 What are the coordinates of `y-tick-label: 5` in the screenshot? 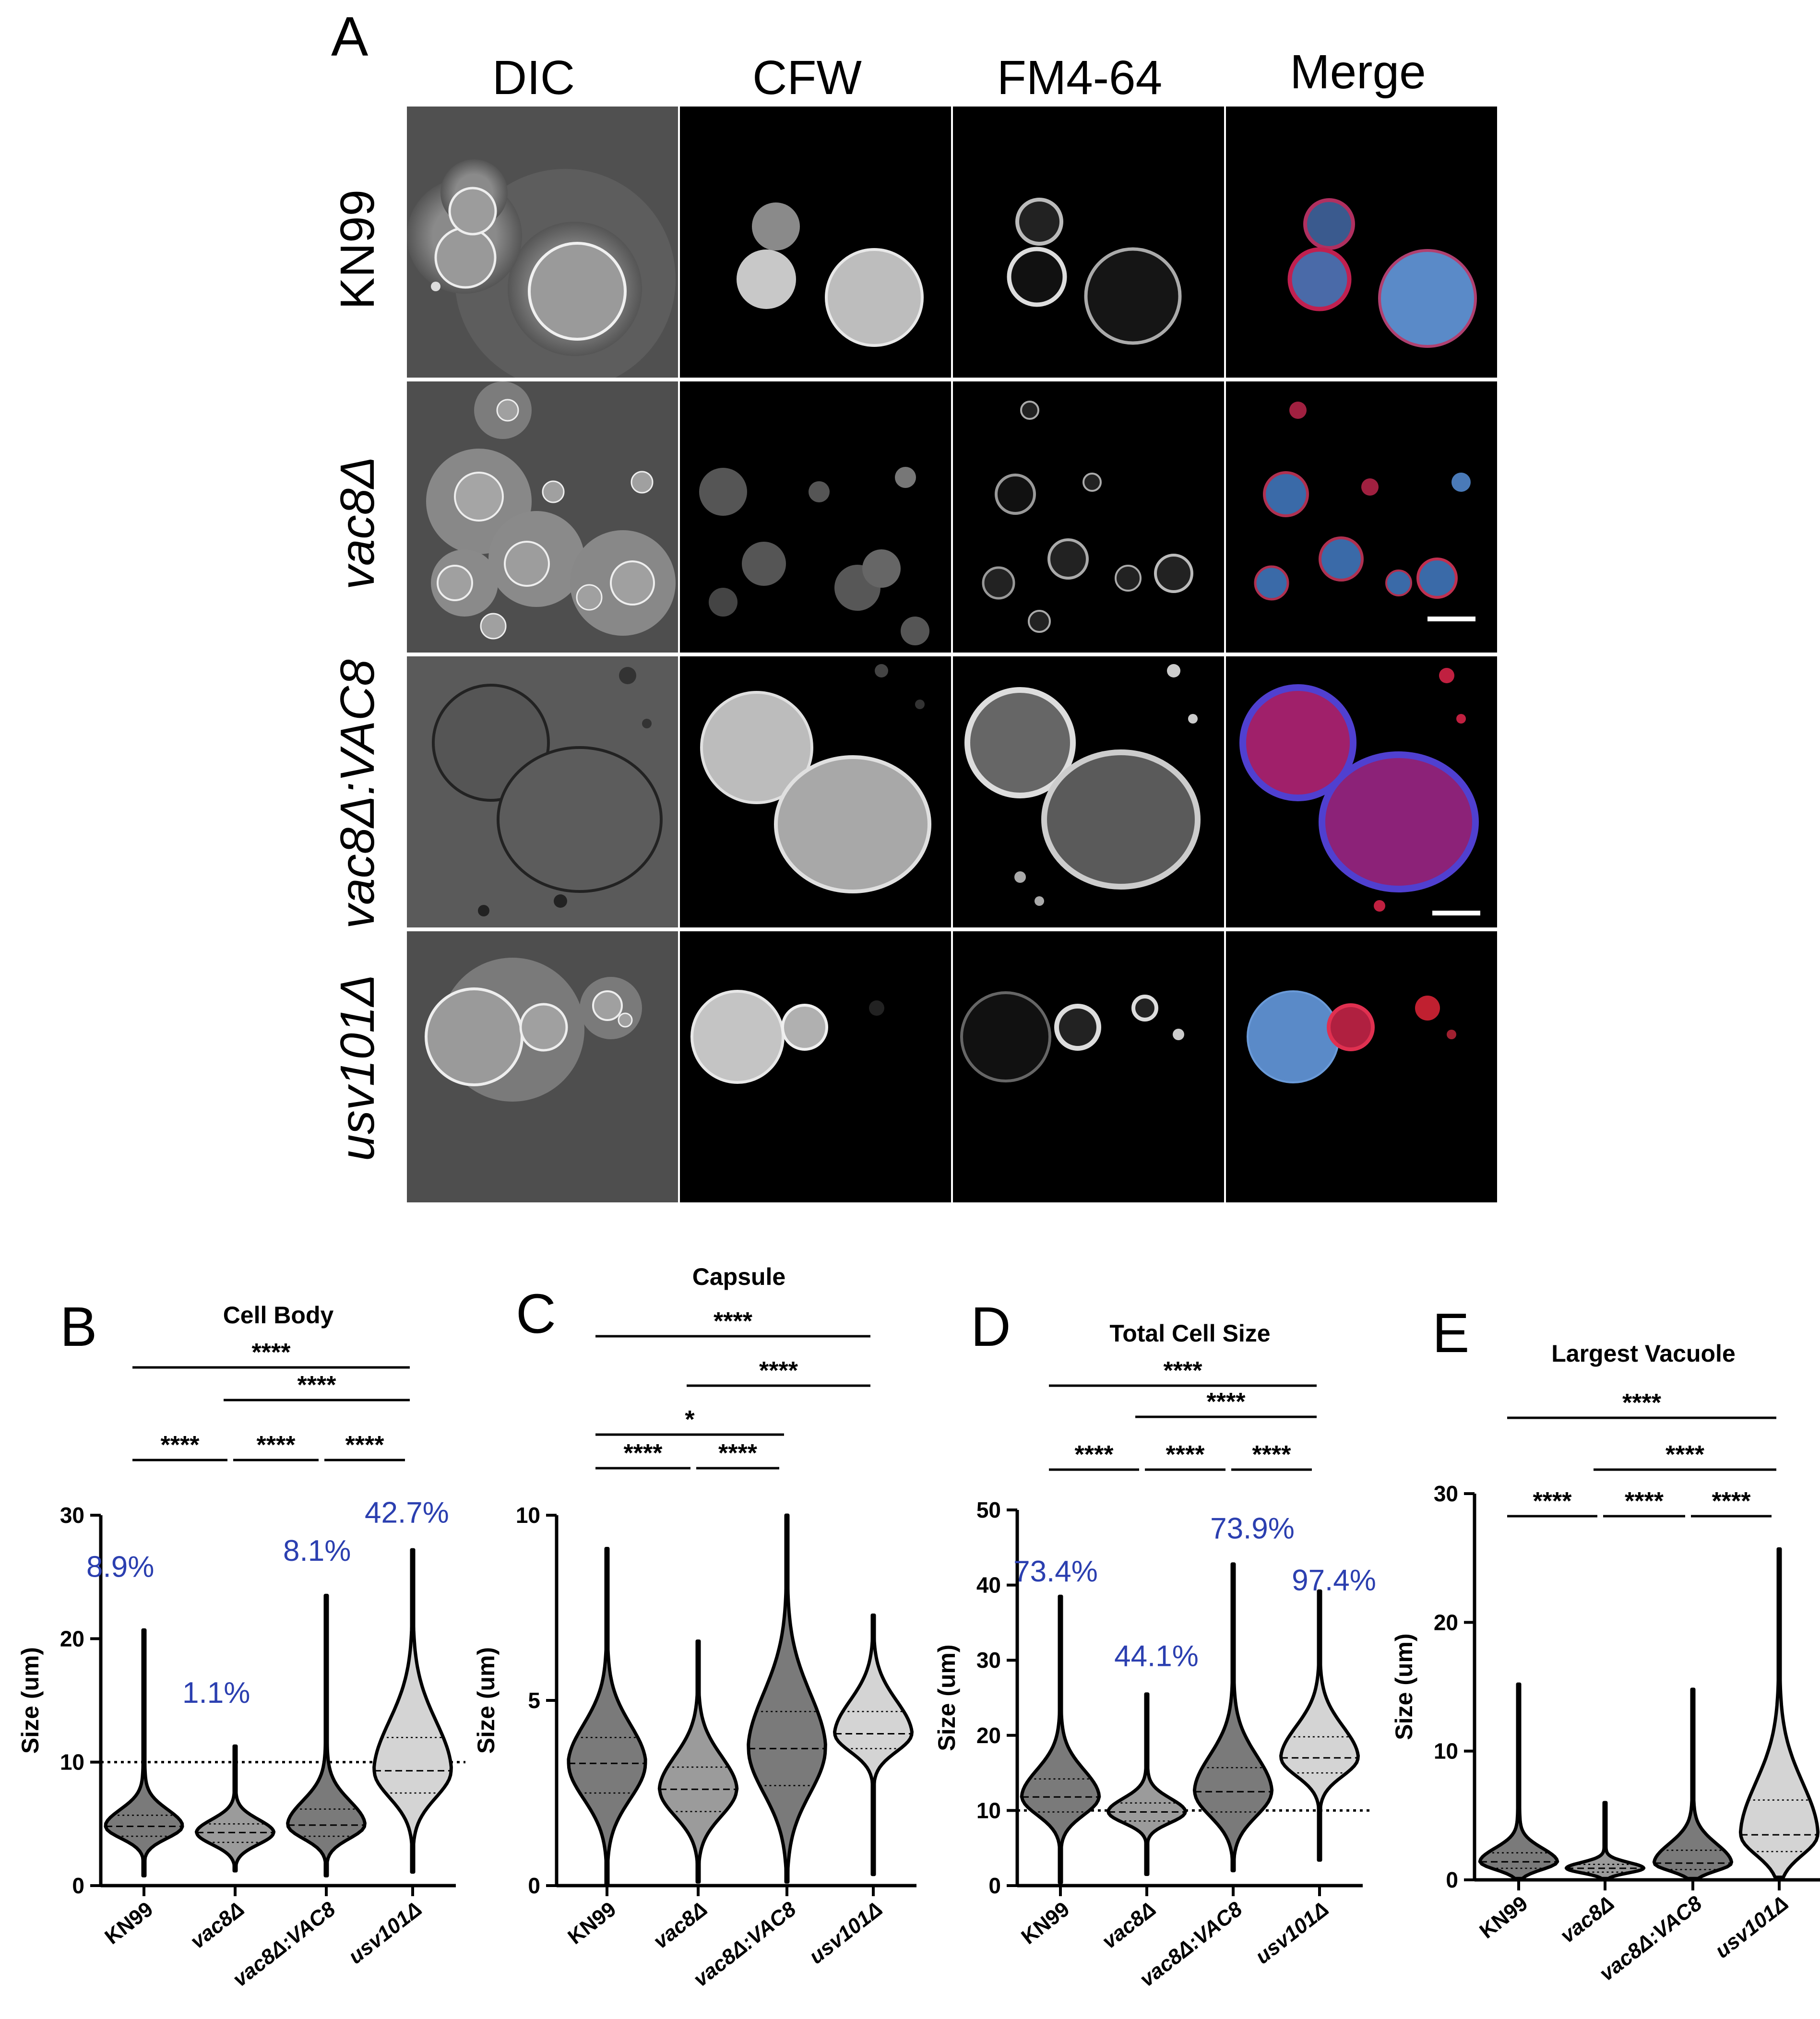 It's located at (534, 1700).